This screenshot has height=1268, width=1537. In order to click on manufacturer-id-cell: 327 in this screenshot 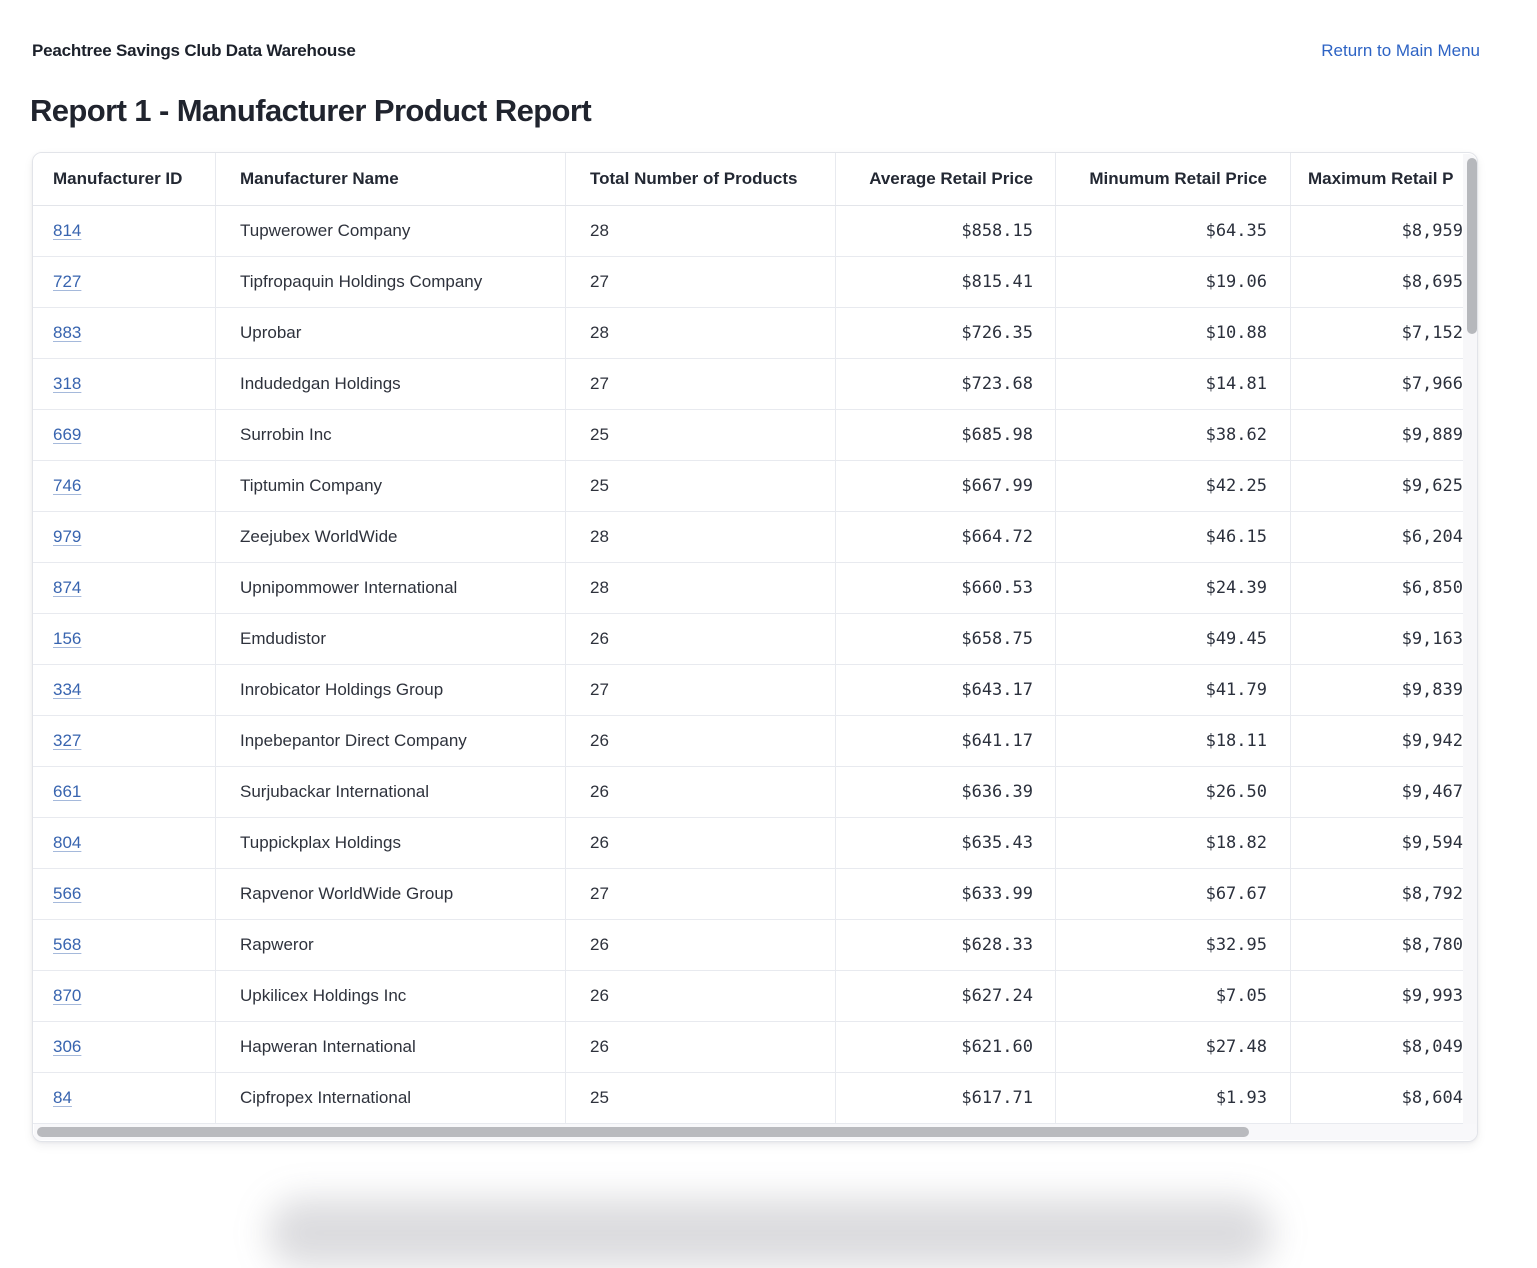, I will do `click(124, 741)`.